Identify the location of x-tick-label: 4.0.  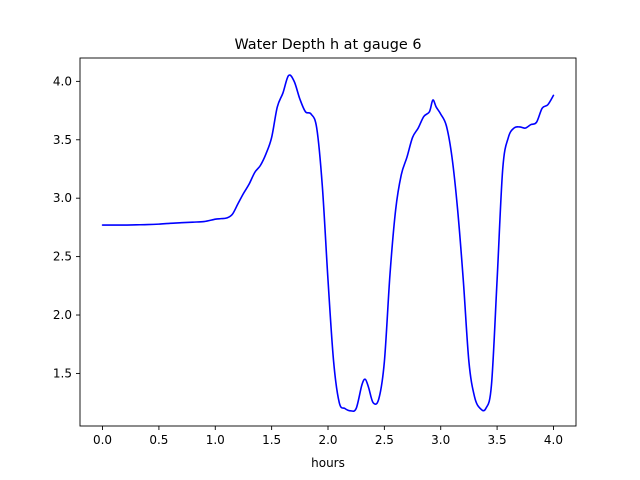
(553, 440).